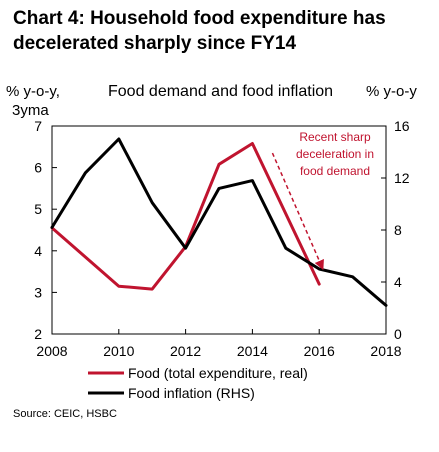  Describe the element at coordinates (51, 351) in the screenshot. I see `x-axis-tick-label: 2008` at that location.